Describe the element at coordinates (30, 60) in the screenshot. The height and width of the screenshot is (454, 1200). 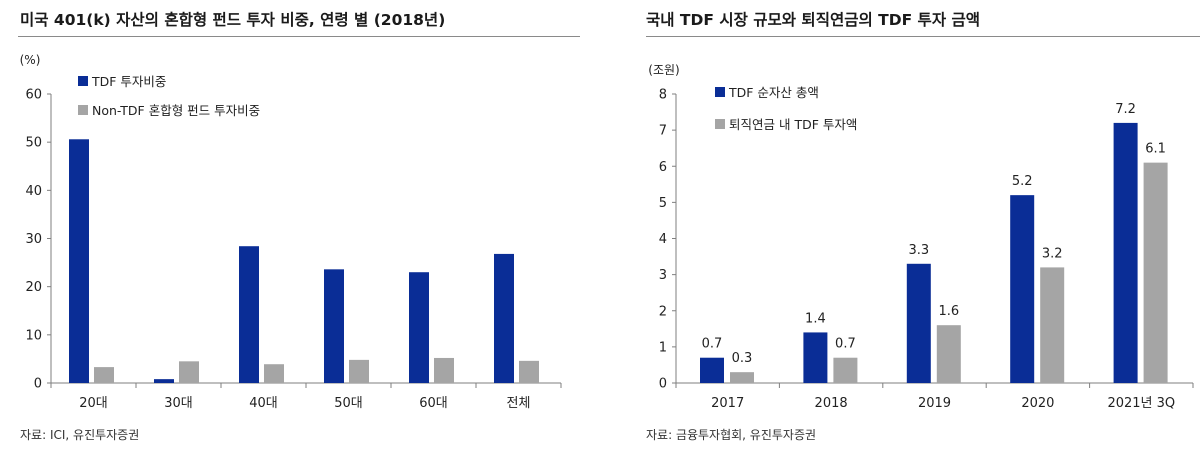
I see `left-unit-label: (%)` at that location.